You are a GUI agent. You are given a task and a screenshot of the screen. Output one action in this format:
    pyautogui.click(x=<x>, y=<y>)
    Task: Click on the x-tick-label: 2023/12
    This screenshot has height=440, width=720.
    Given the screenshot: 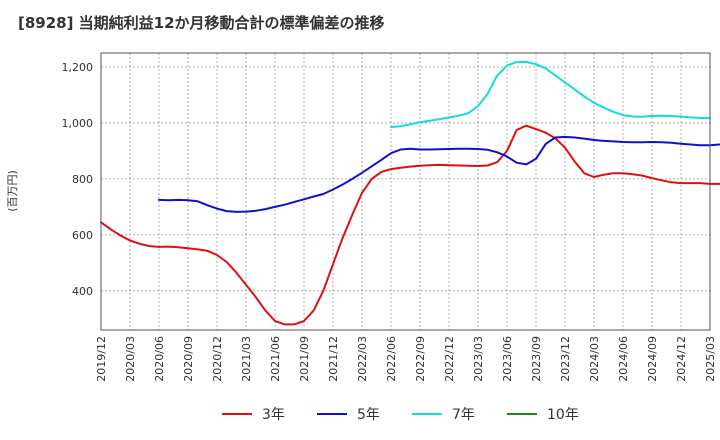 What is the action you would take?
    pyautogui.click(x=565, y=359)
    